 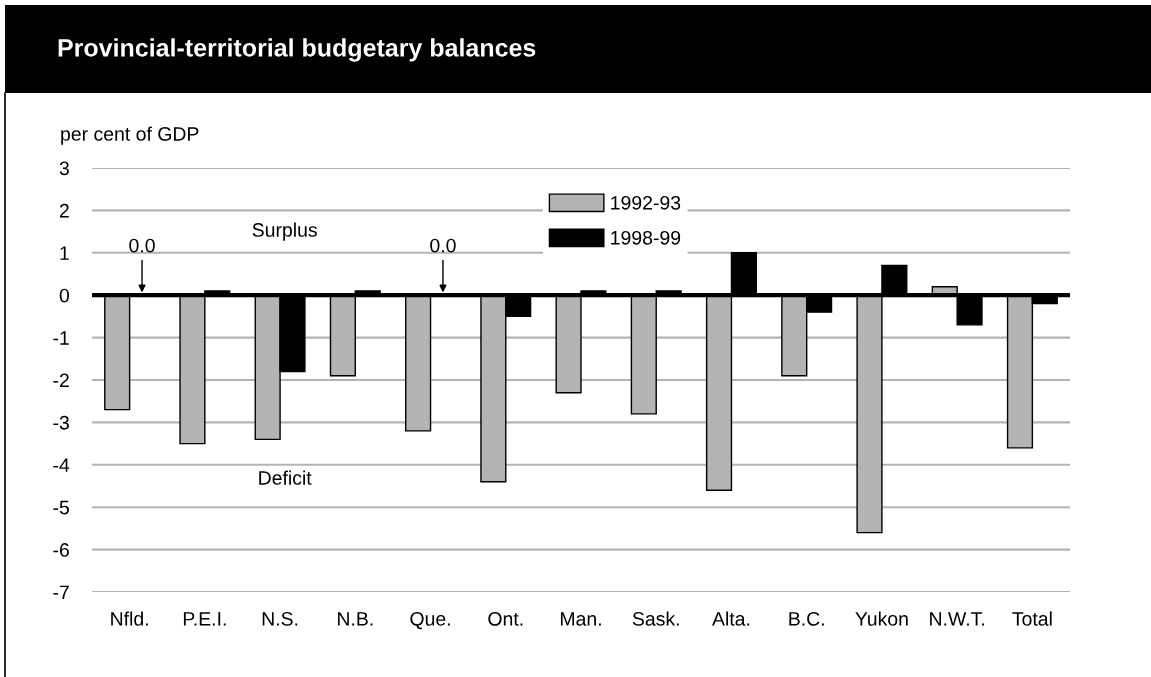 I want to click on y-tick-label: -7, so click(x=61, y=592).